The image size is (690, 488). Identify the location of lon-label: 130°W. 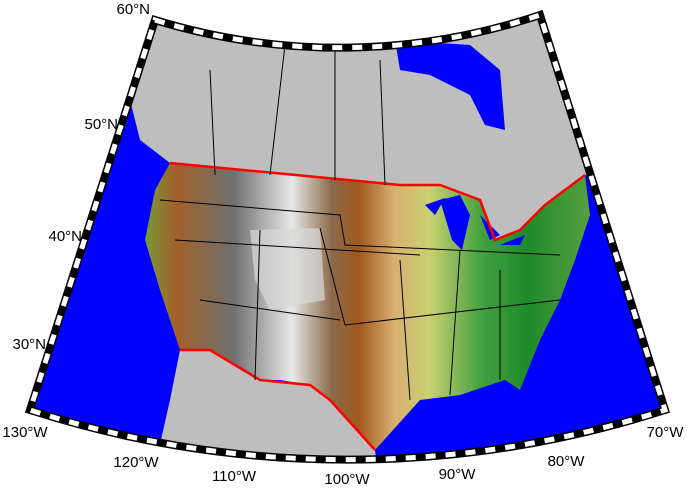
(25, 432).